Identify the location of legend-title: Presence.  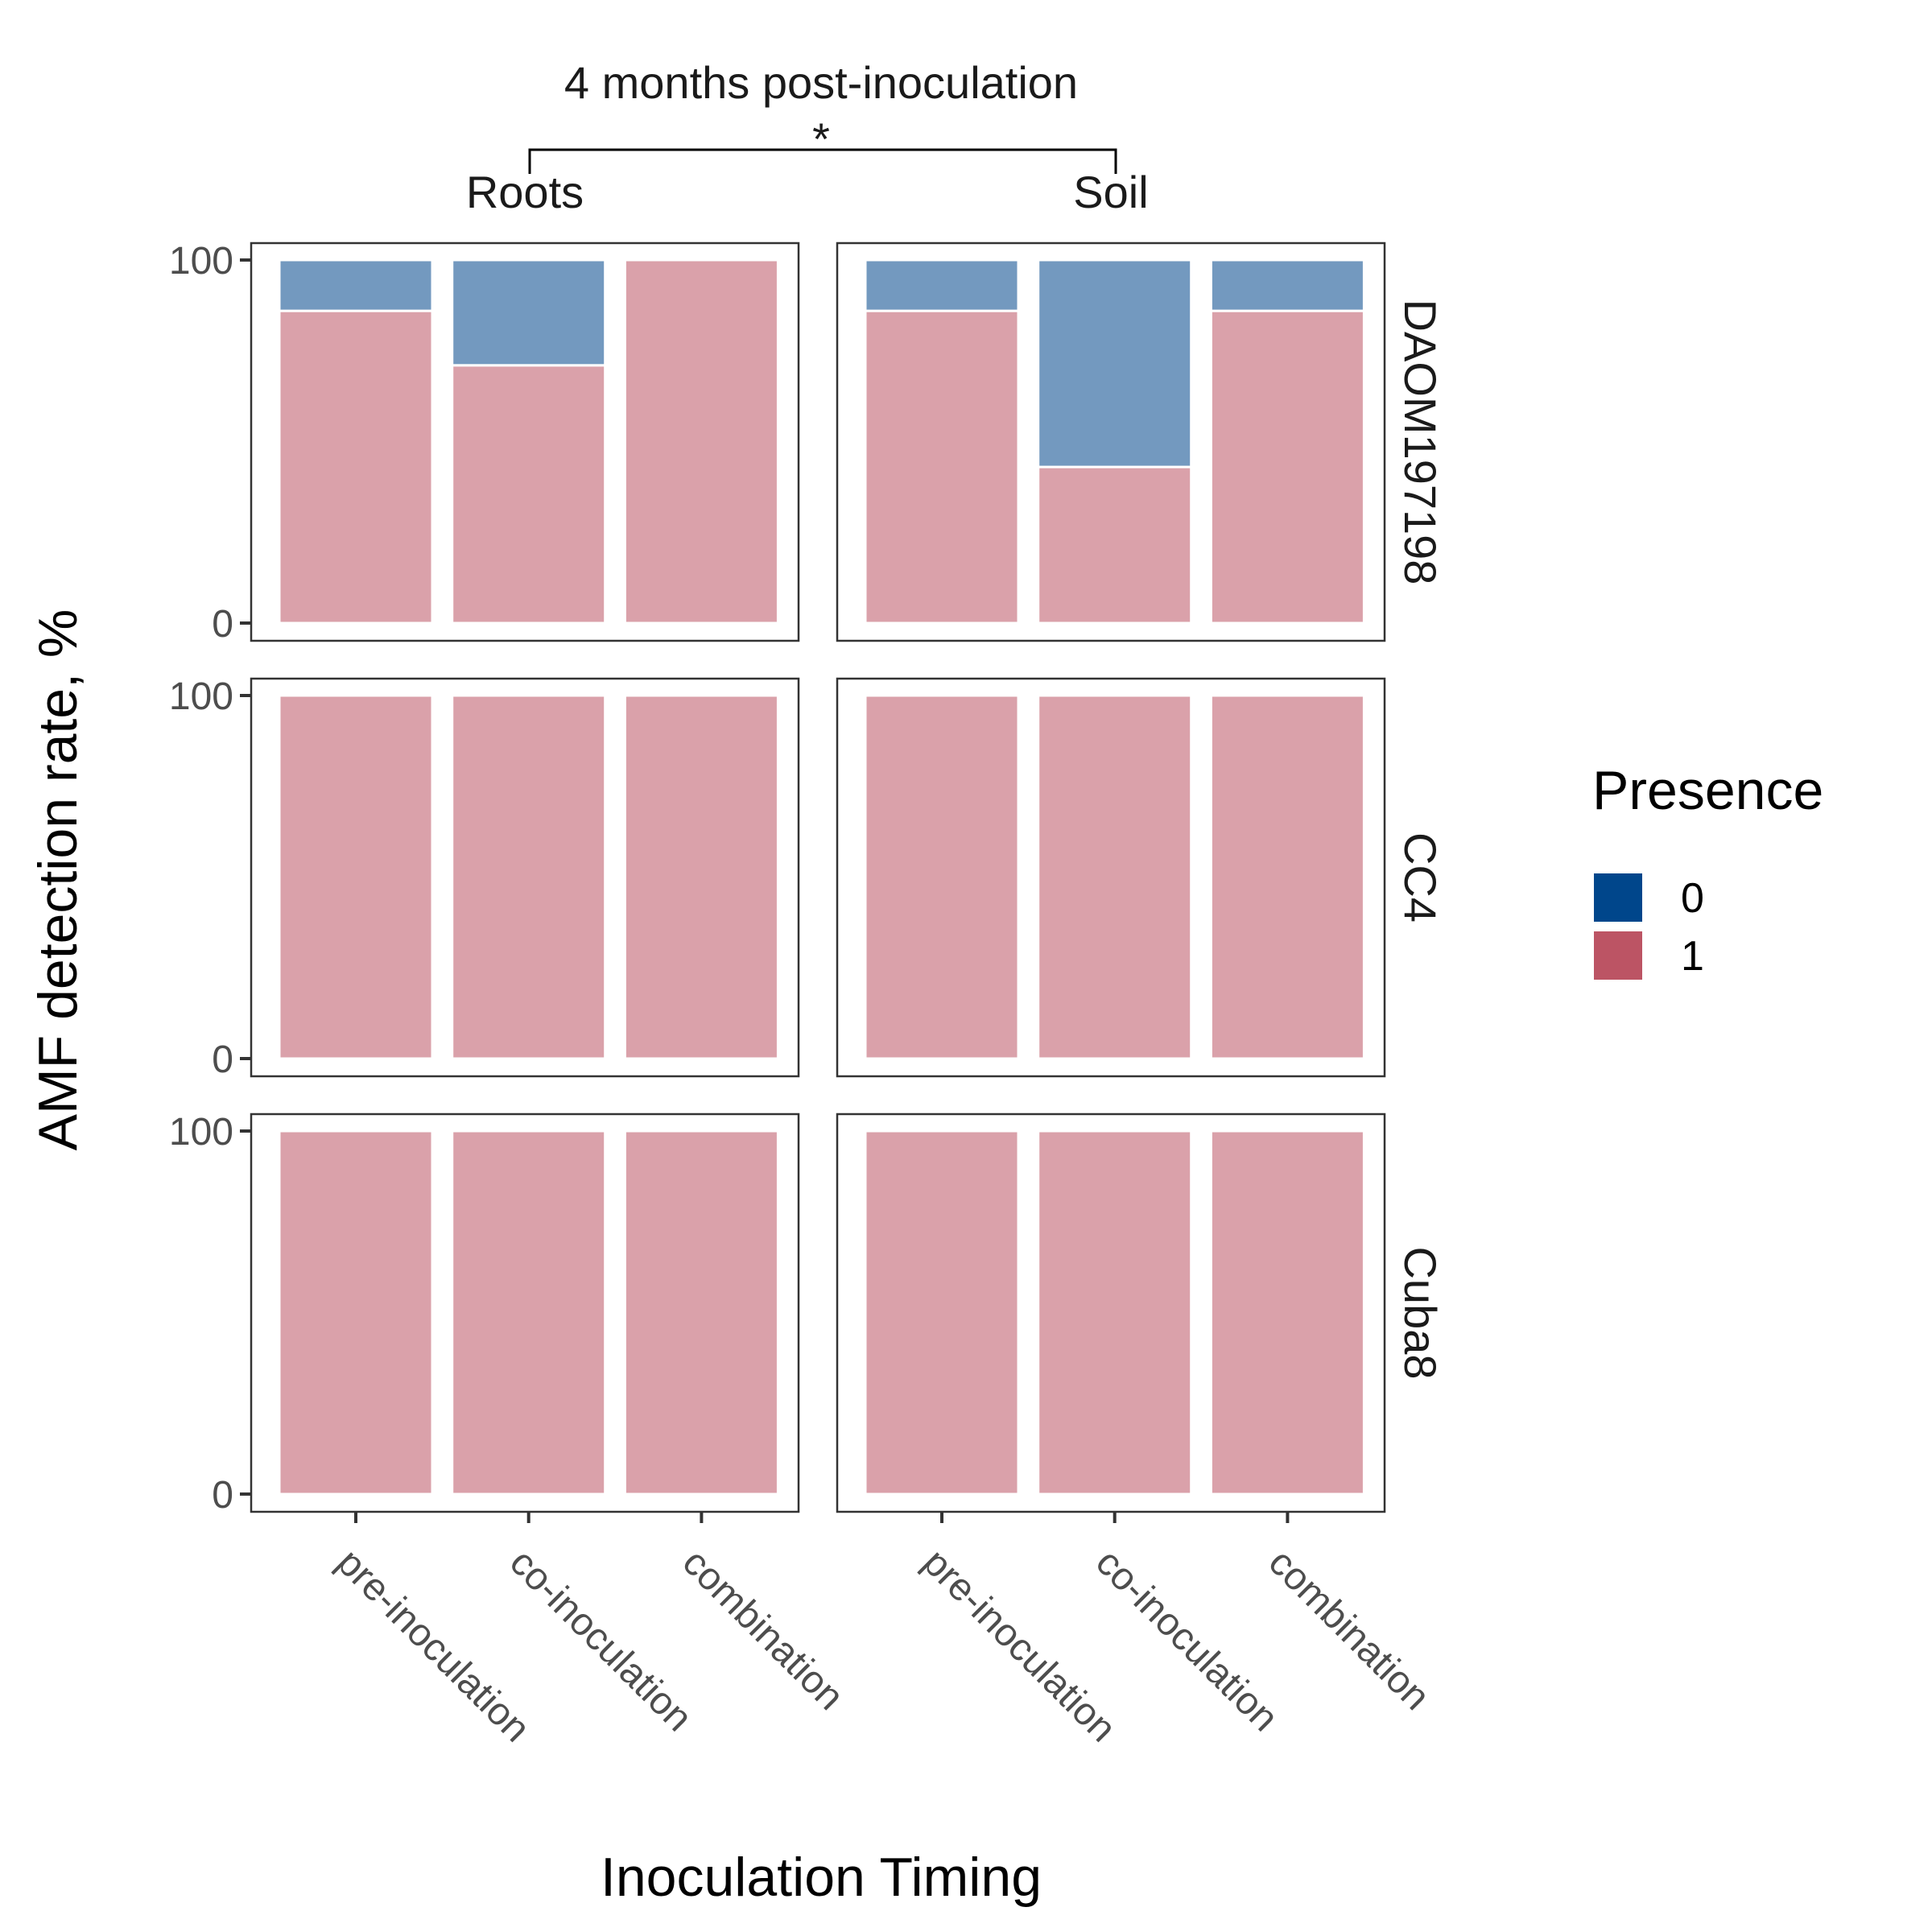
(1707, 790).